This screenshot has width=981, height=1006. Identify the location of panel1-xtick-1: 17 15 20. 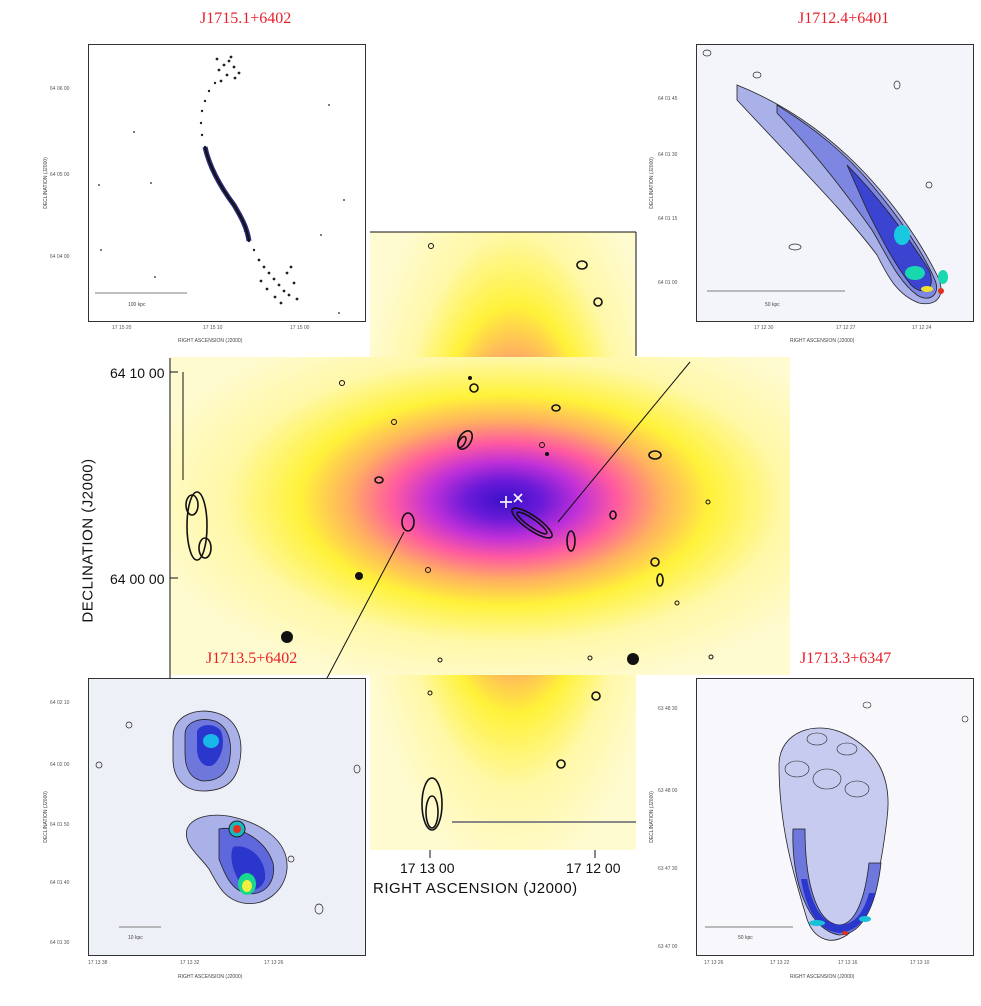
(122, 328).